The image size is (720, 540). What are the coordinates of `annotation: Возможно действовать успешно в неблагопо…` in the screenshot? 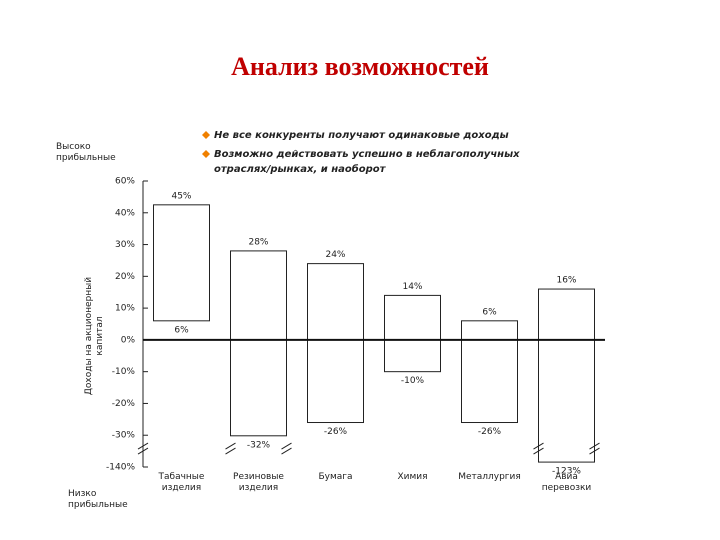 It's located at (367, 162).